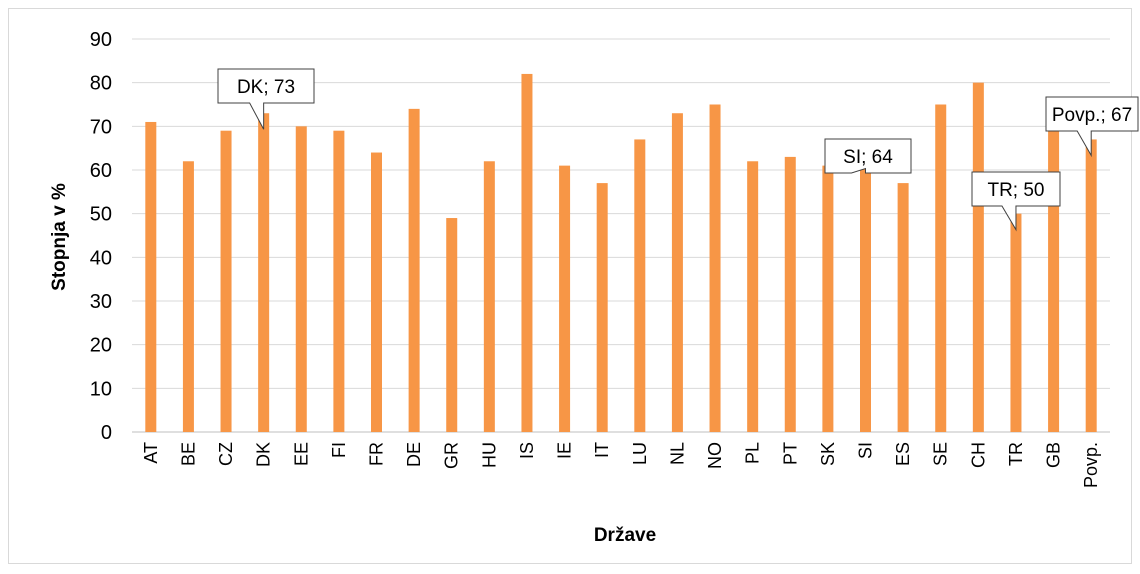 The height and width of the screenshot is (574, 1140). I want to click on x-tick-label: HU, so click(489, 455).